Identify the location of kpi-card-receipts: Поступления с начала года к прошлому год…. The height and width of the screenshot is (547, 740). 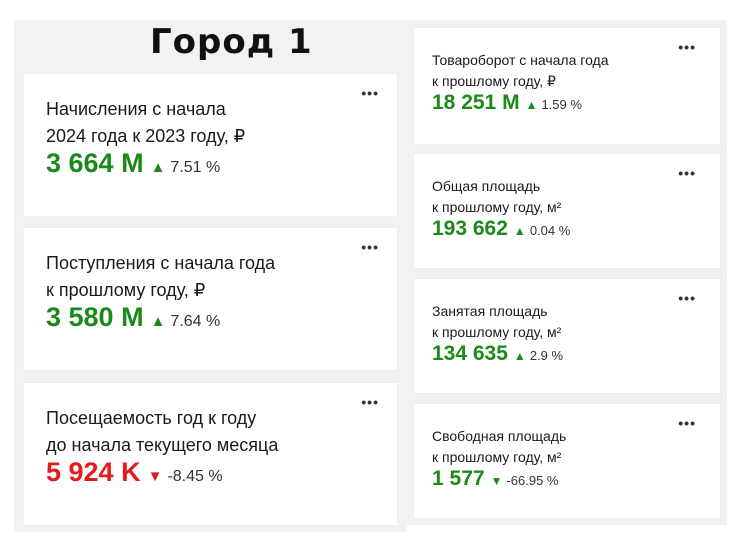
(210, 299).